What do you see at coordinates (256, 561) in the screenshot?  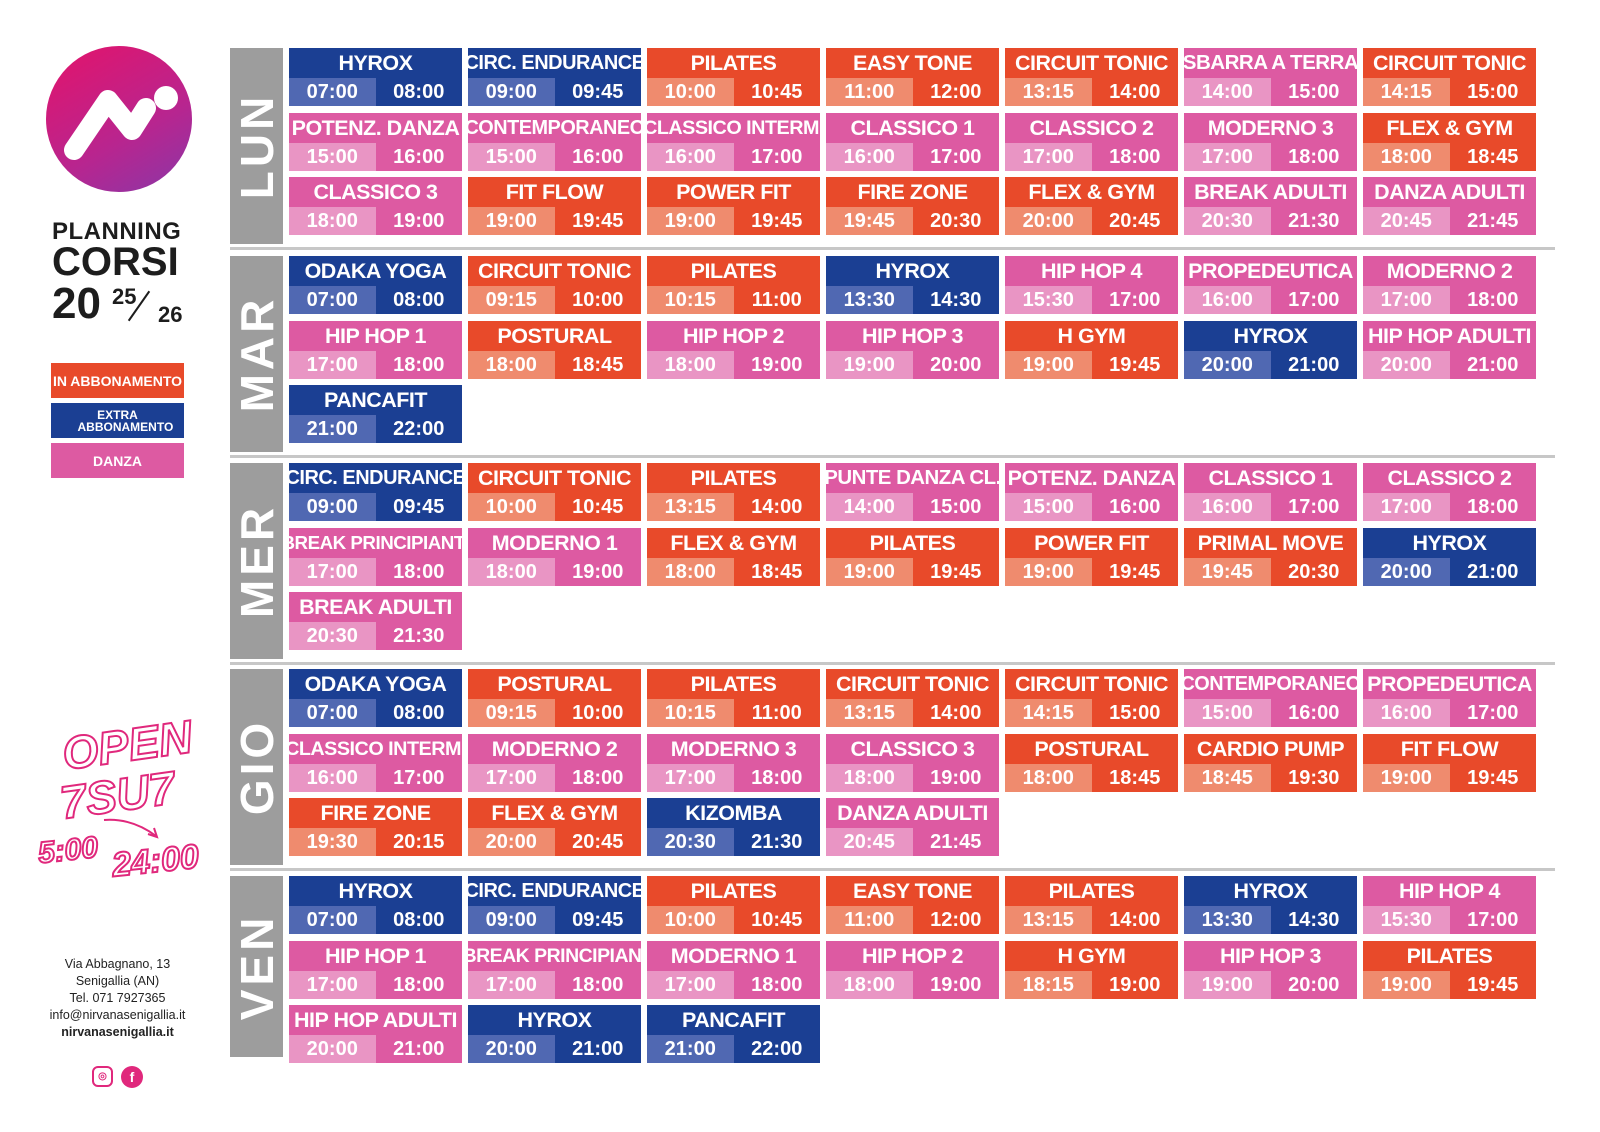 I see `day-name: MER` at bounding box center [256, 561].